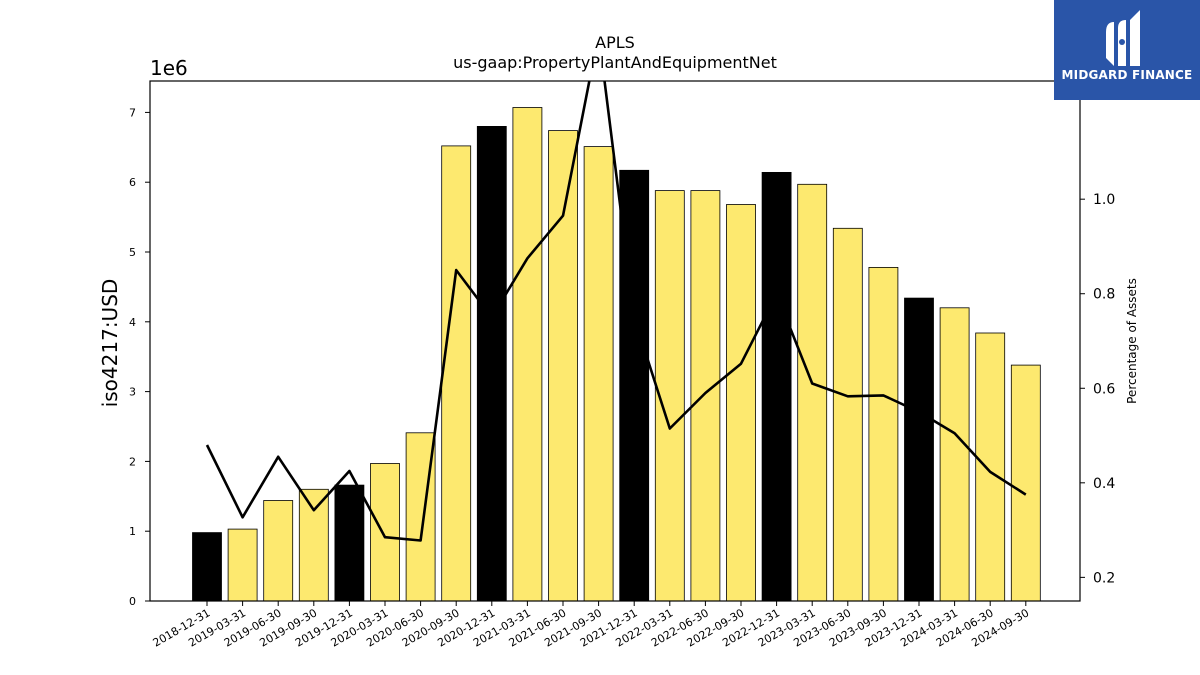 This screenshot has height=675, width=1200. What do you see at coordinates (132, 252) in the screenshot?
I see `y-tick-label: 5` at bounding box center [132, 252].